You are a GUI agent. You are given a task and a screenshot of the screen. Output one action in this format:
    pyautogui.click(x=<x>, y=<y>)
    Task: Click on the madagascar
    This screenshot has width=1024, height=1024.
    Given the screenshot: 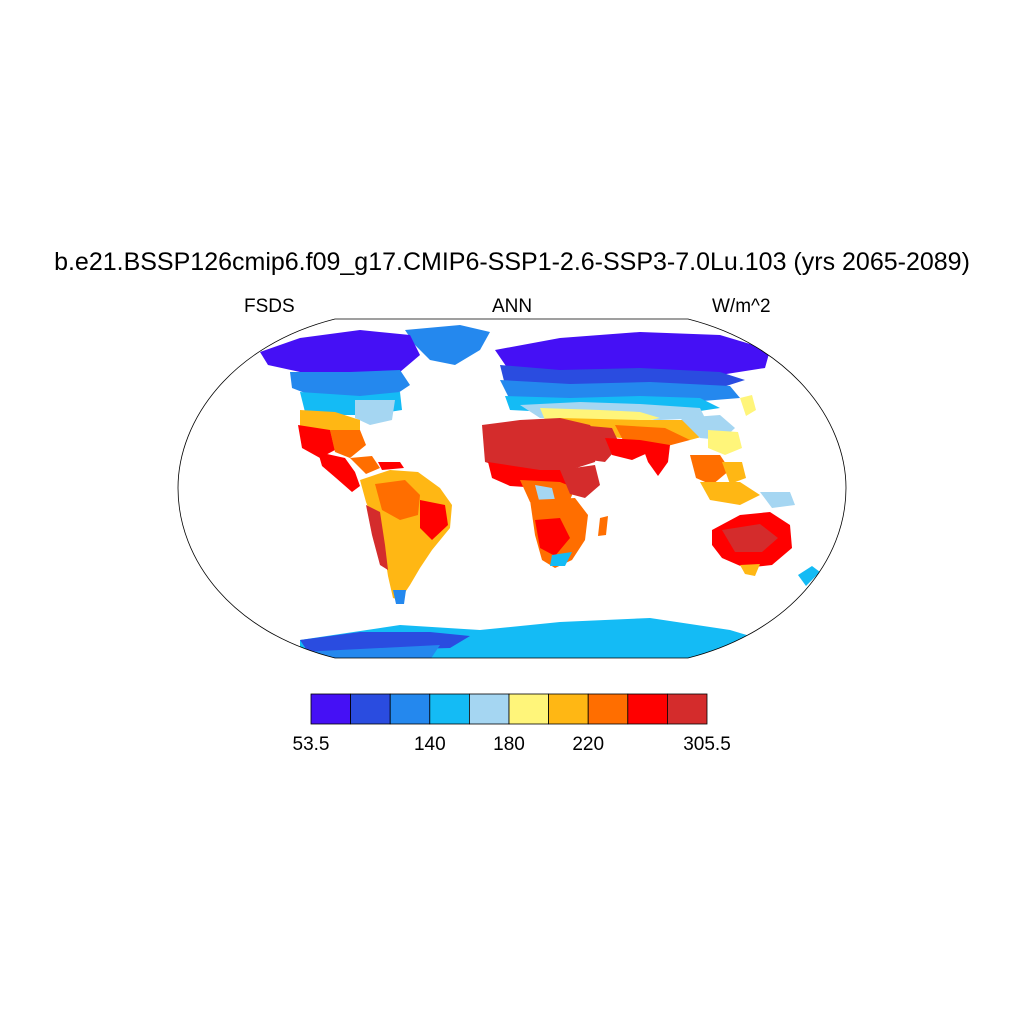 What is the action you would take?
    pyautogui.click(x=603, y=526)
    